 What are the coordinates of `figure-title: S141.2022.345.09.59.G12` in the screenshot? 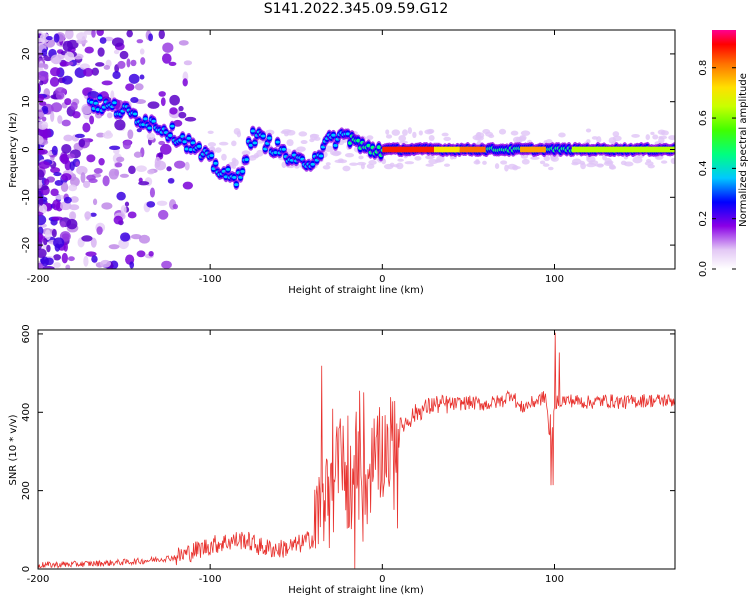 It's located at (356, 9).